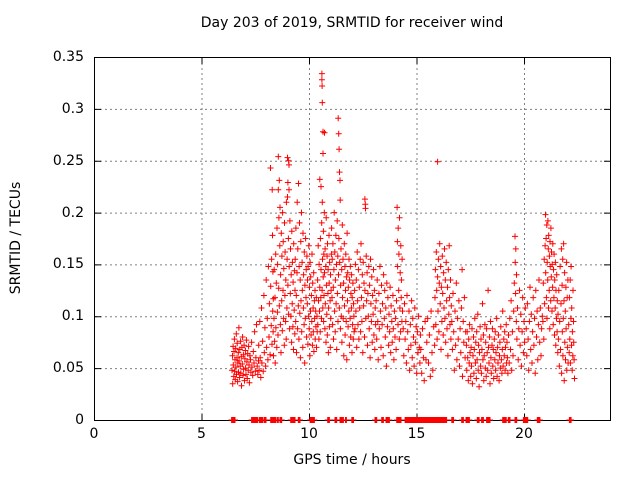  What do you see at coordinates (309, 434) in the screenshot?
I see `x-tick-label: 10` at bounding box center [309, 434].